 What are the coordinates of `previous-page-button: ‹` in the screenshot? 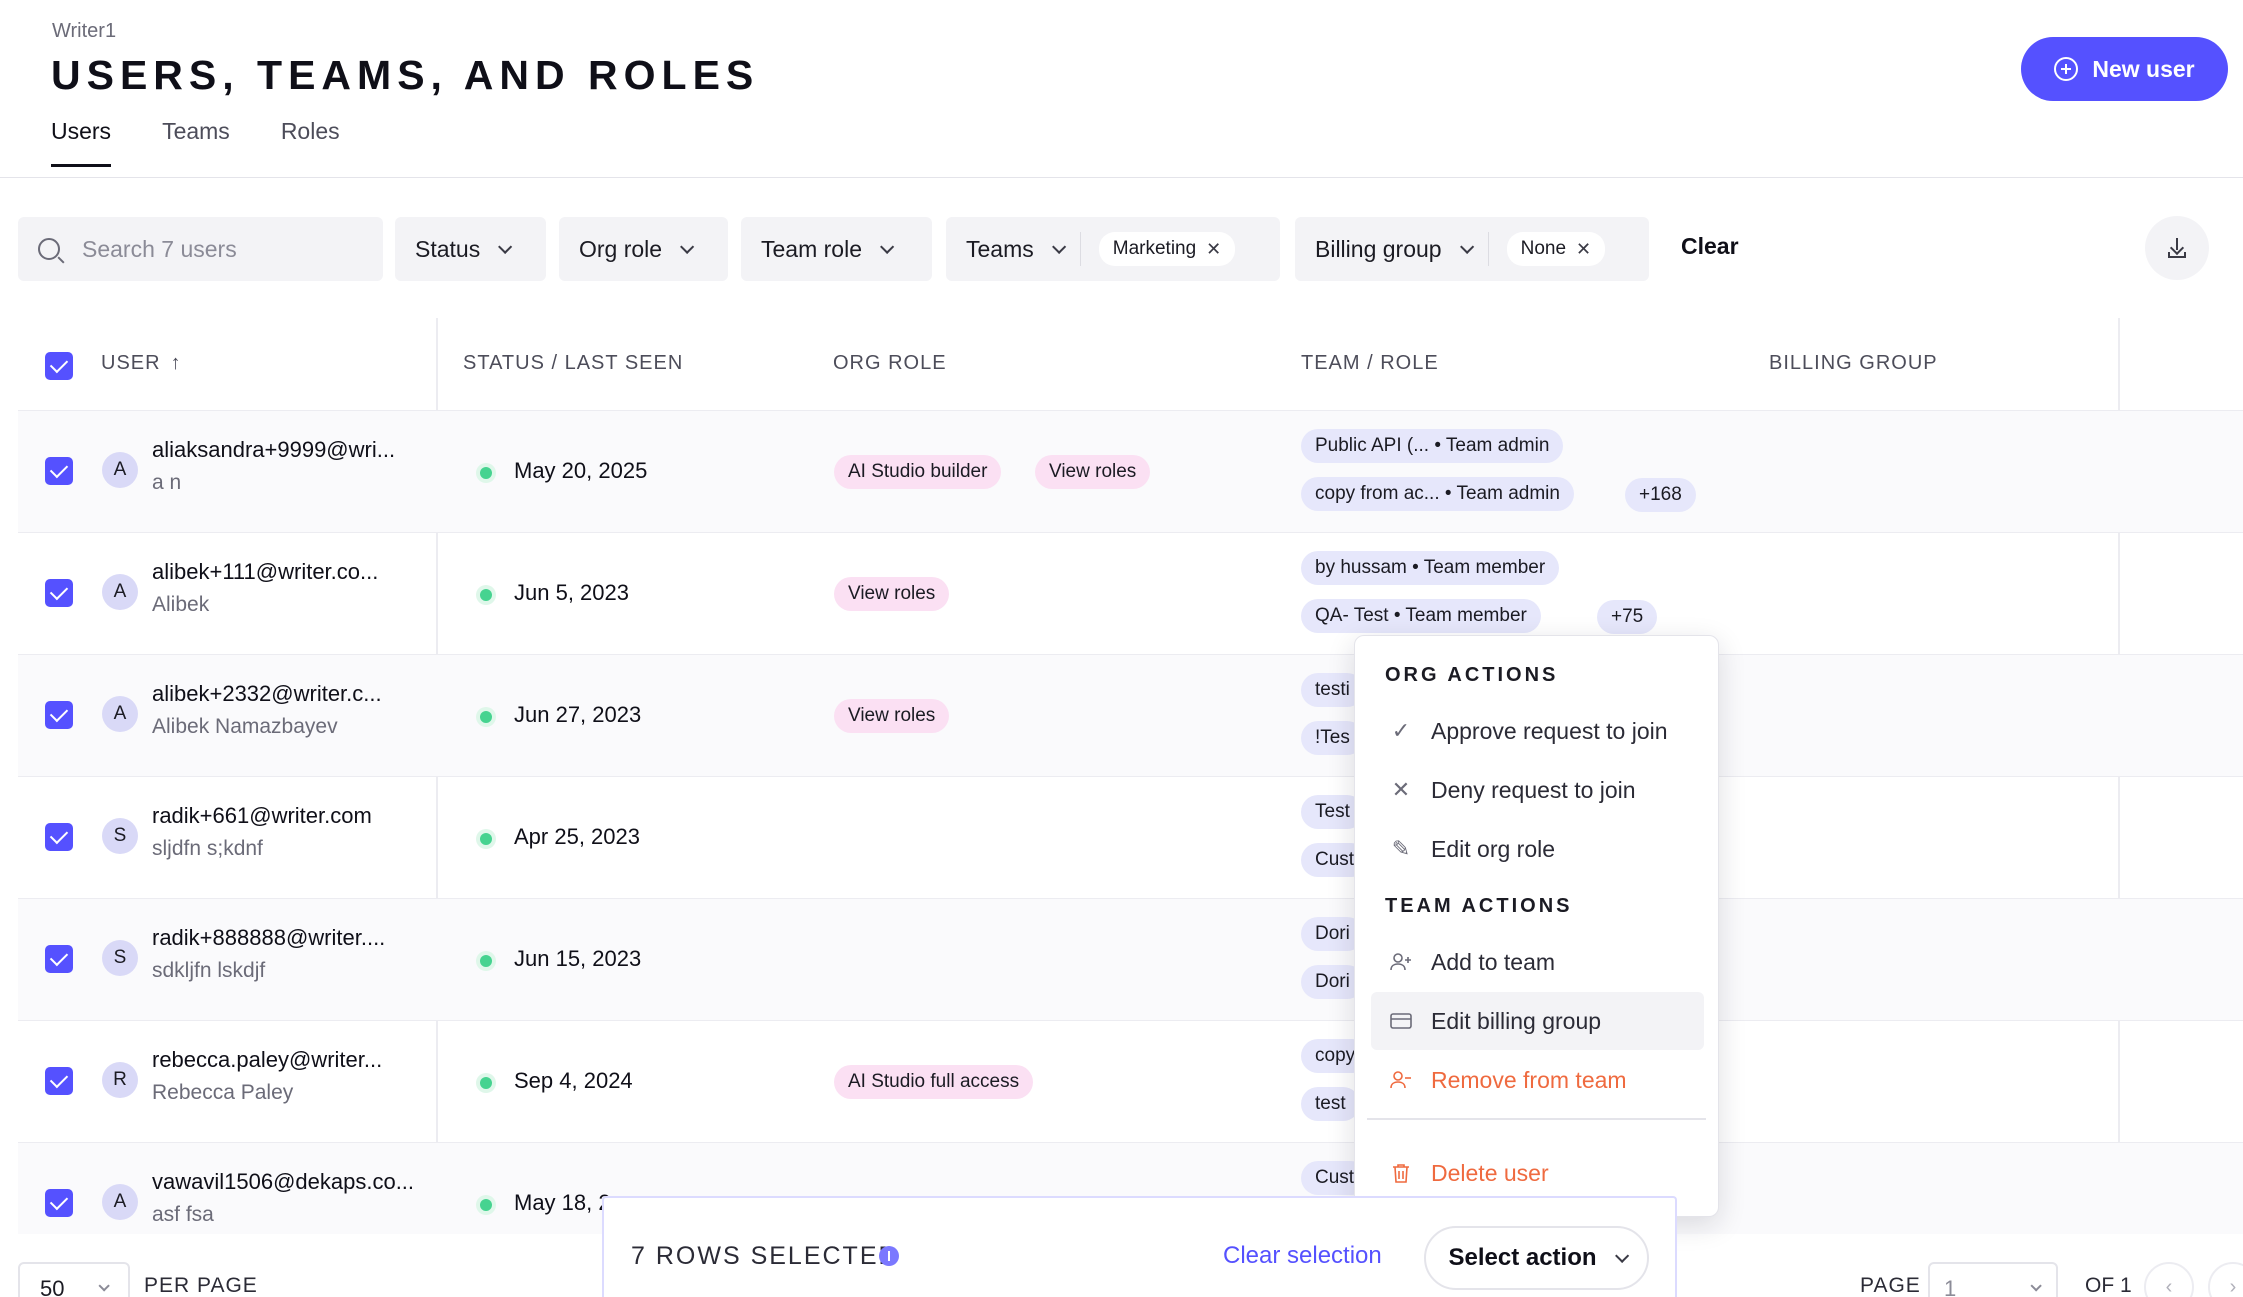 It's located at (2169, 1279).